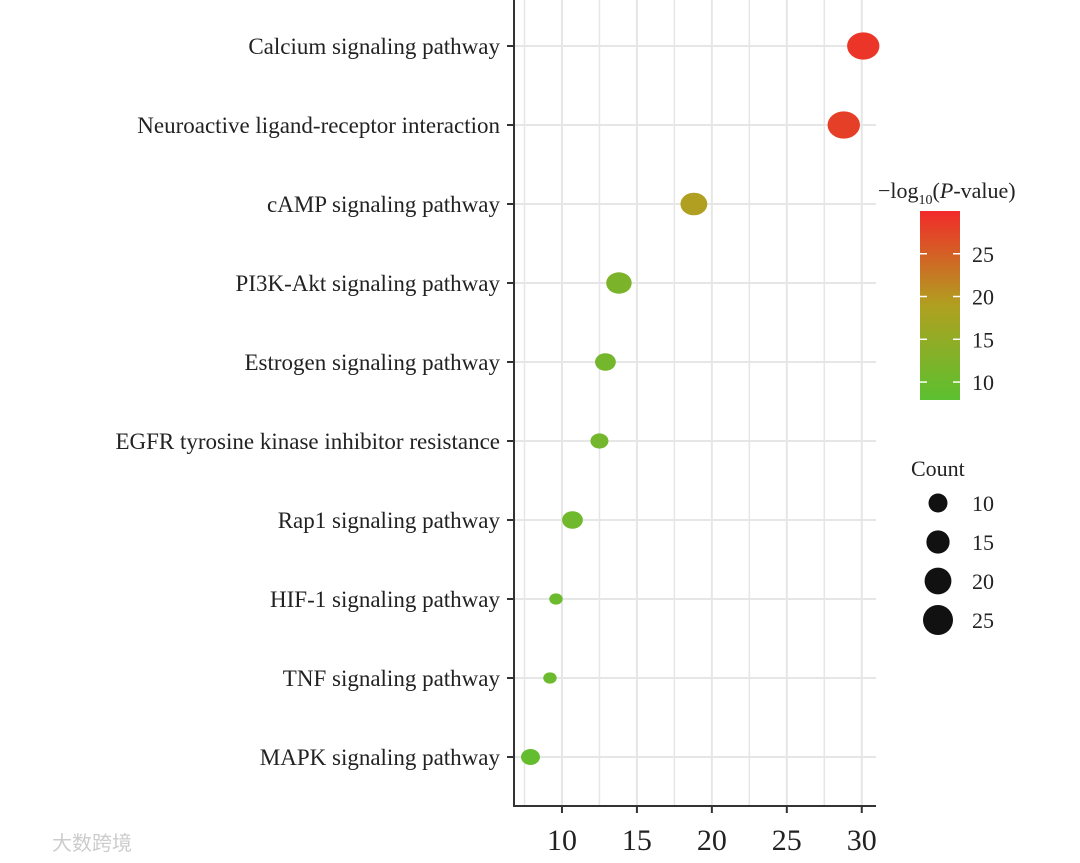  What do you see at coordinates (940, 305) in the screenshot?
I see `color-bar` at bounding box center [940, 305].